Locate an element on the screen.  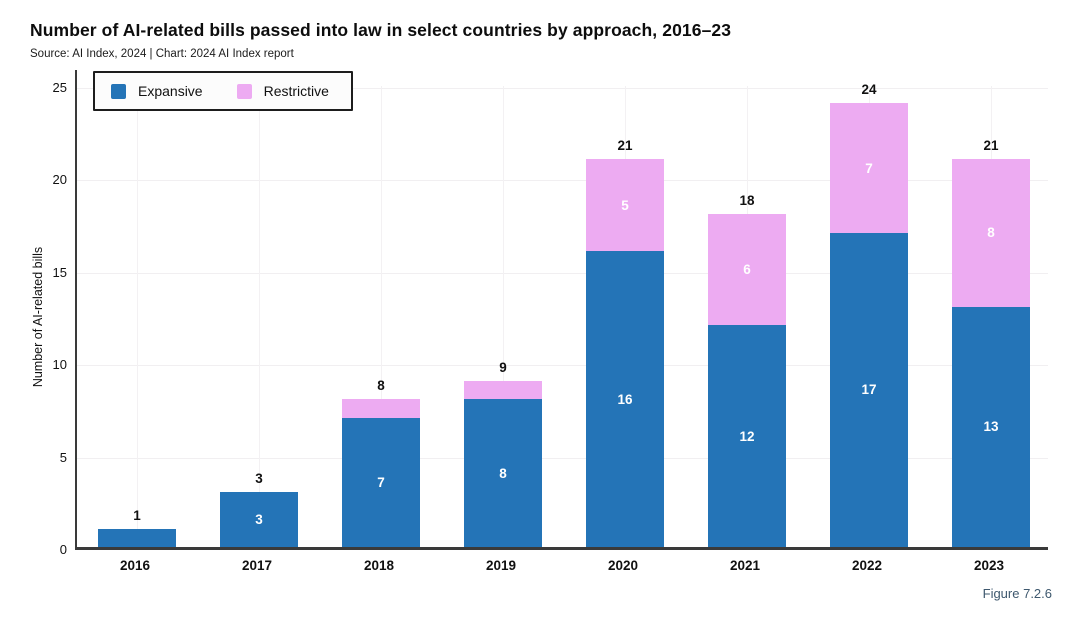
bar-segment-restrictive-2021: 6 is located at coordinates (747, 270).